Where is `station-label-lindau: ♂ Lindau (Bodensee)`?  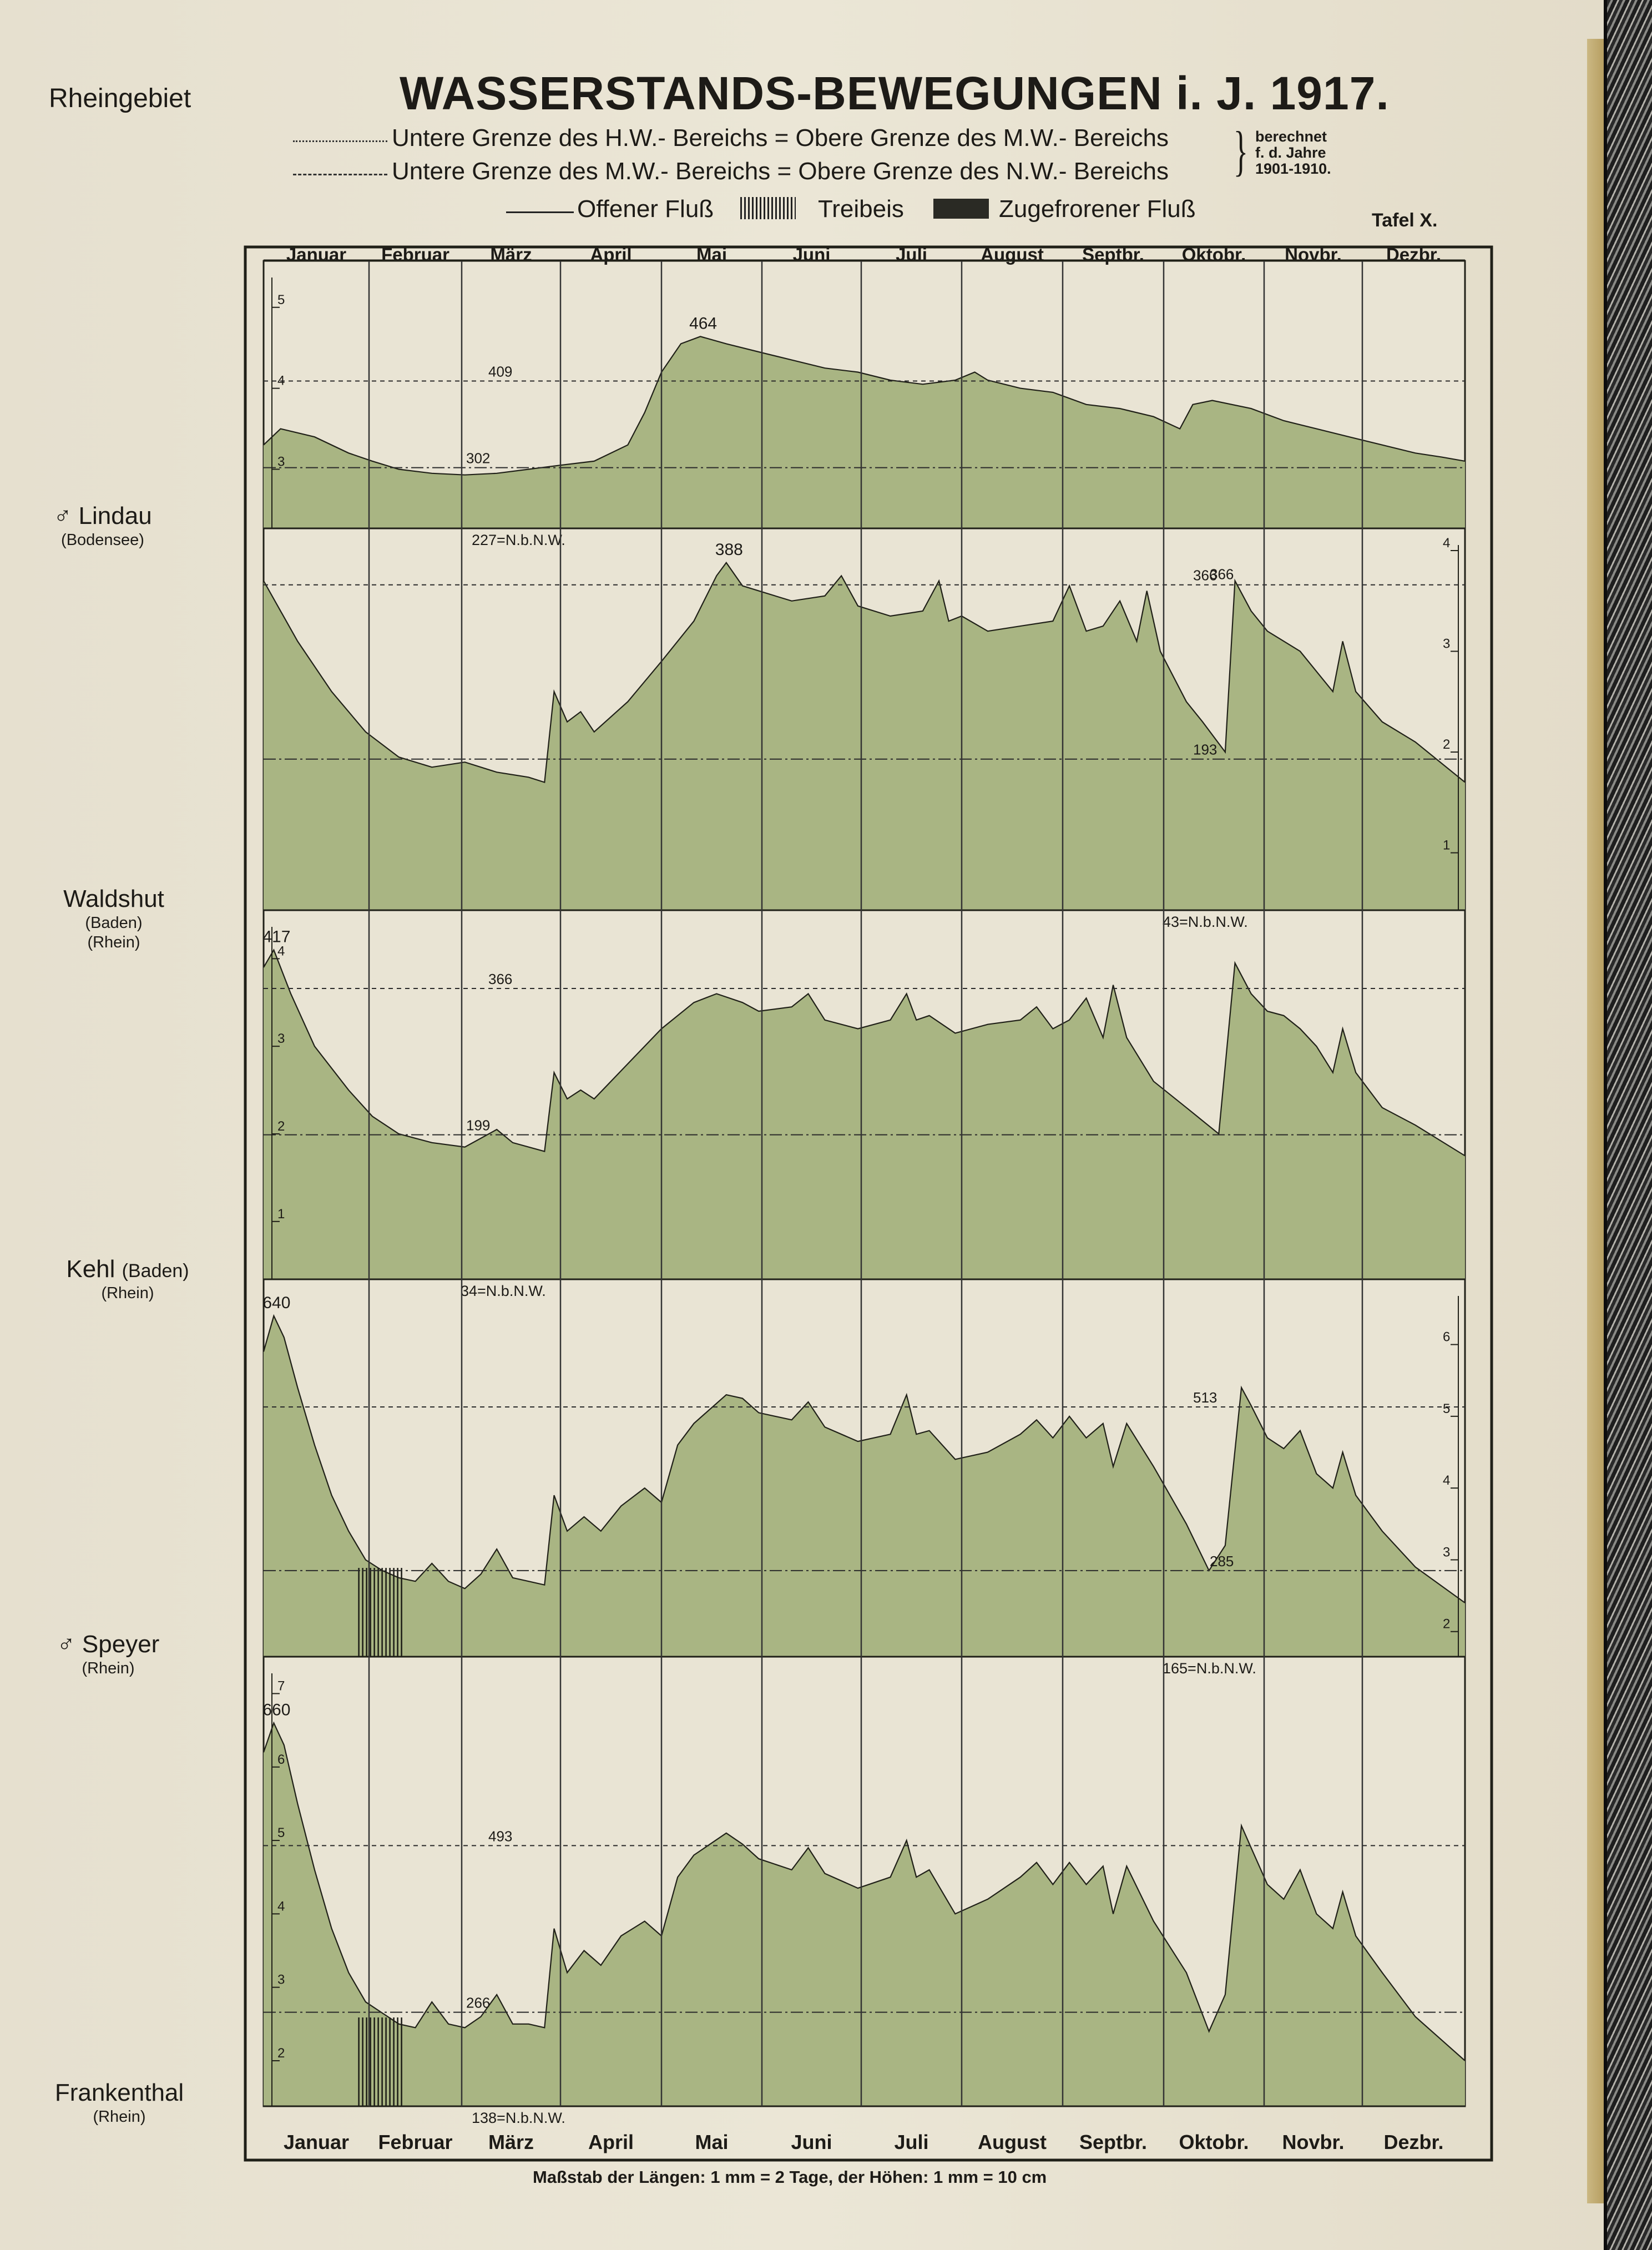
station-label-lindau: ♂ Lindau (Bodensee) is located at coordinates (102, 525).